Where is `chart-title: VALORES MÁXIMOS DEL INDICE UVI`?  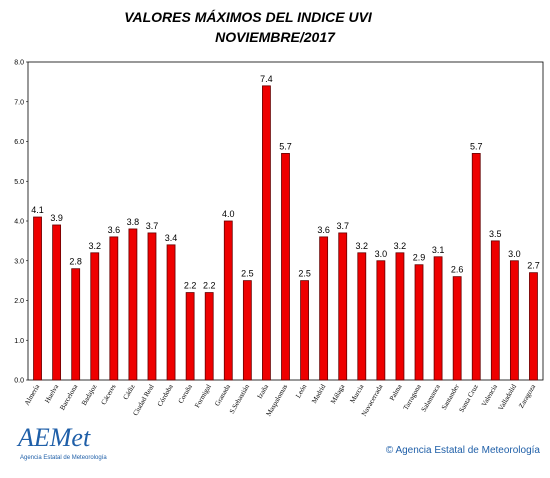 chart-title: VALORES MÁXIMOS DEL INDICE UVI is located at coordinates (248, 17).